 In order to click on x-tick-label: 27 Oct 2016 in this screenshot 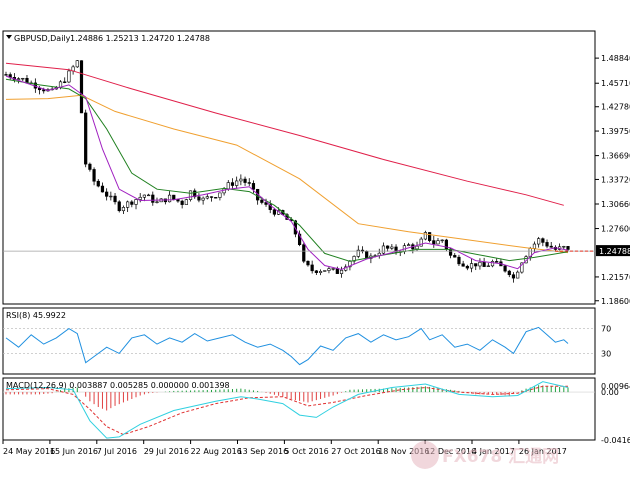, I will do `click(355, 451)`.